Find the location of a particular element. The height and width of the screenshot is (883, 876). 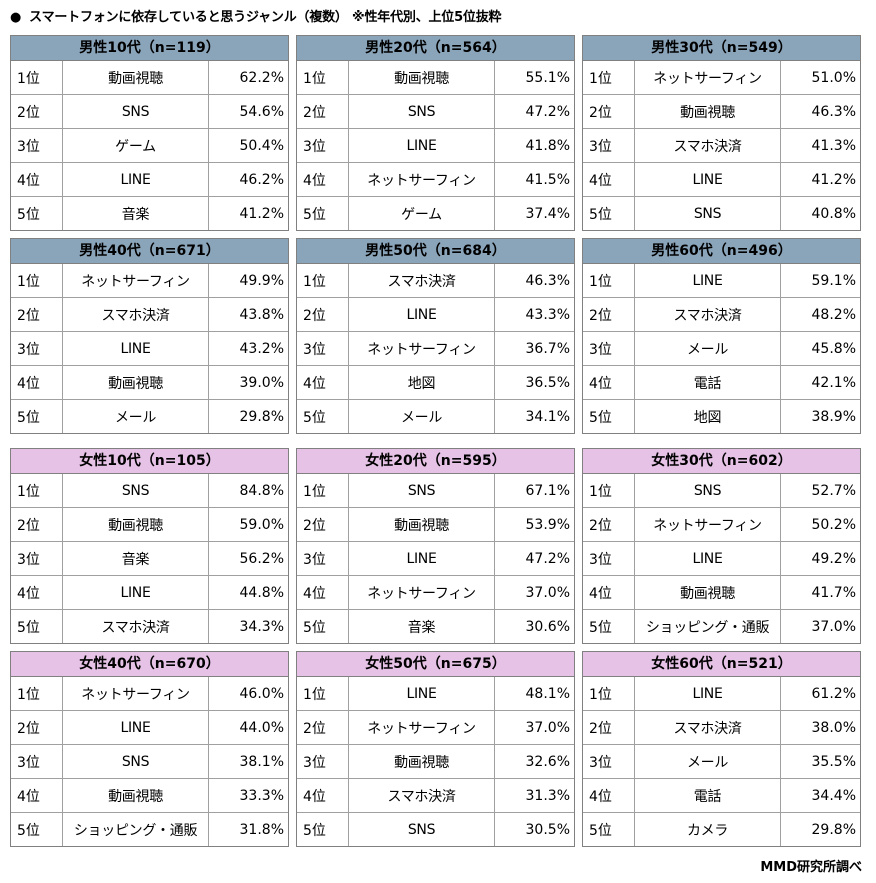

percent-cell: 54.6% is located at coordinates (248, 111).